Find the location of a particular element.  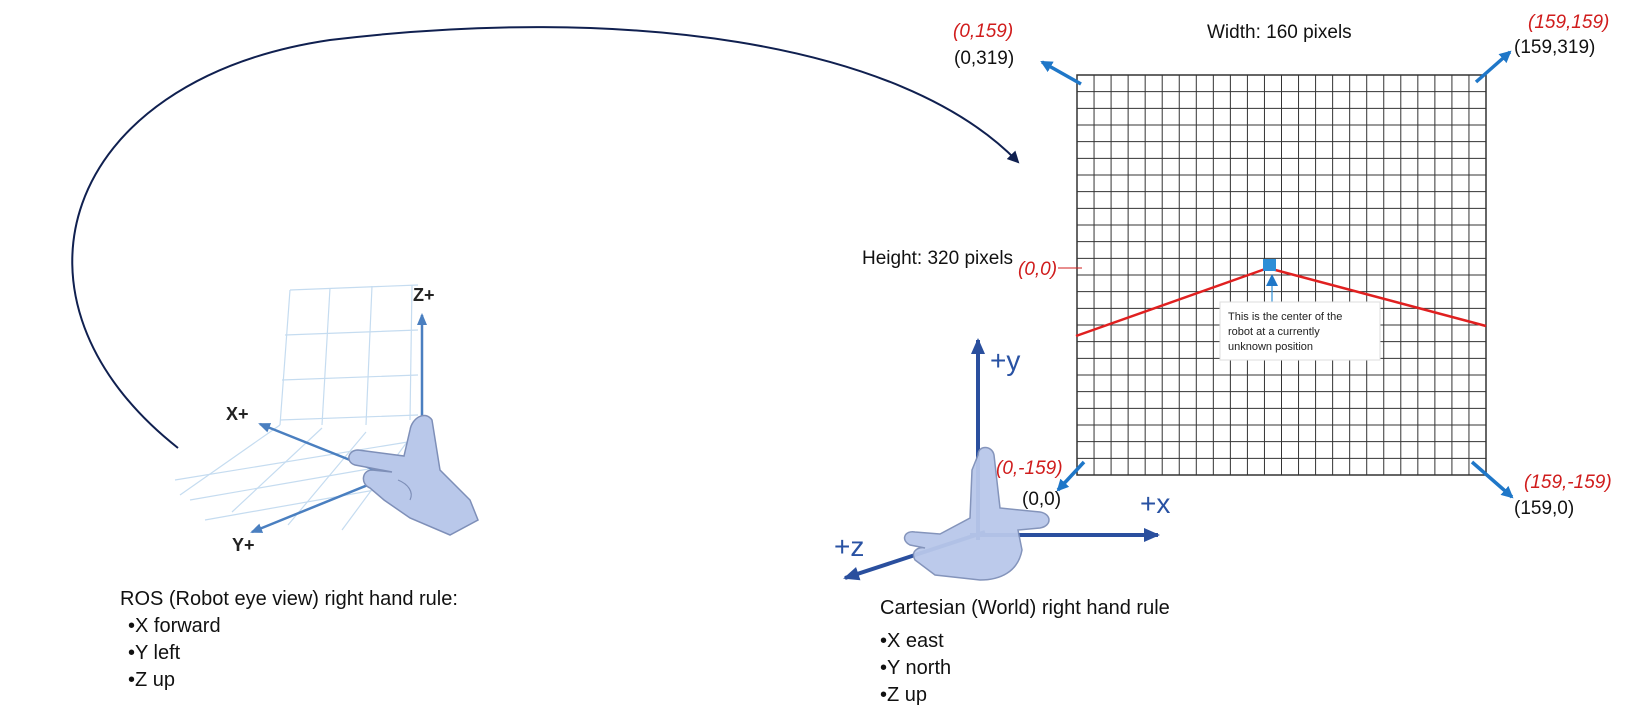

cartesian-x-label: +x is located at coordinates (1155, 503).